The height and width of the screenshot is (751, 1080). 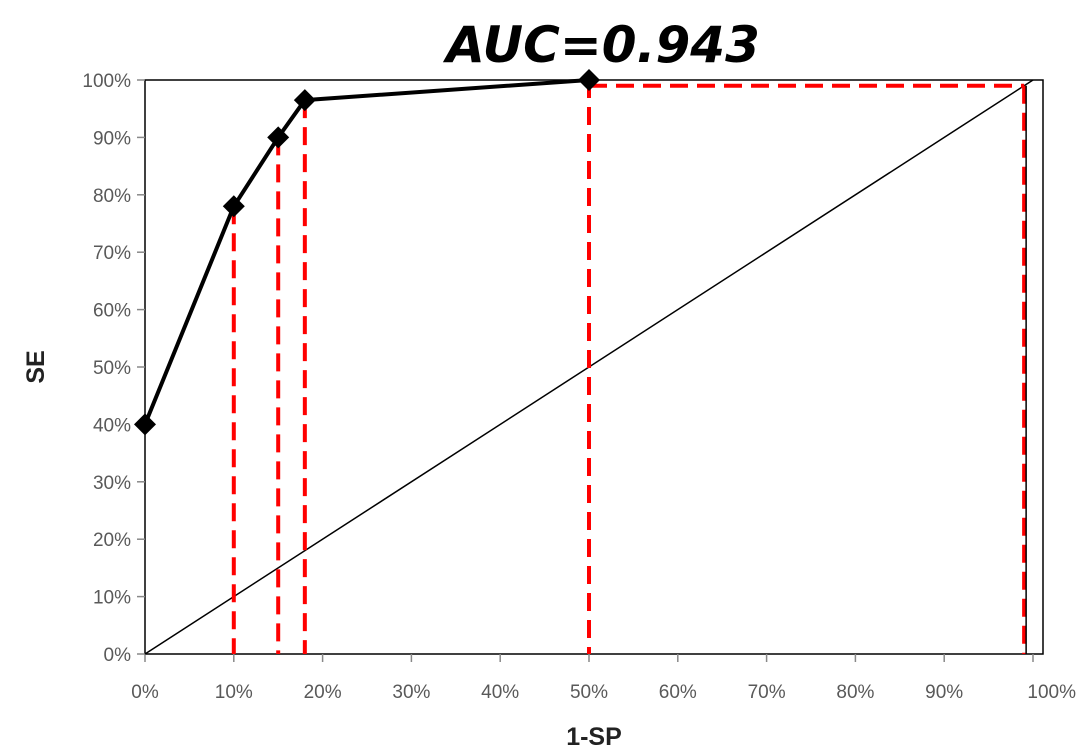 What do you see at coordinates (145, 692) in the screenshot?
I see `x-tick-label: 0%` at bounding box center [145, 692].